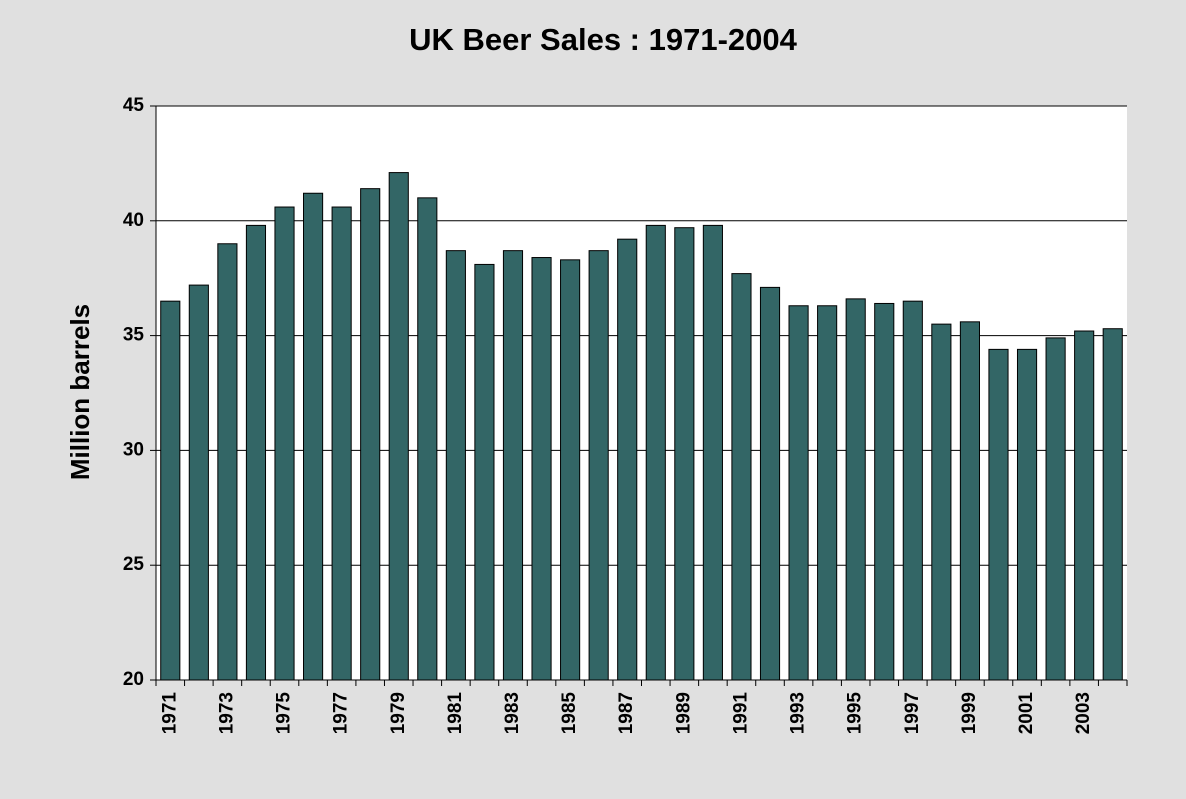  What do you see at coordinates (134, 564) in the screenshot?
I see `y-tick-label: 25` at bounding box center [134, 564].